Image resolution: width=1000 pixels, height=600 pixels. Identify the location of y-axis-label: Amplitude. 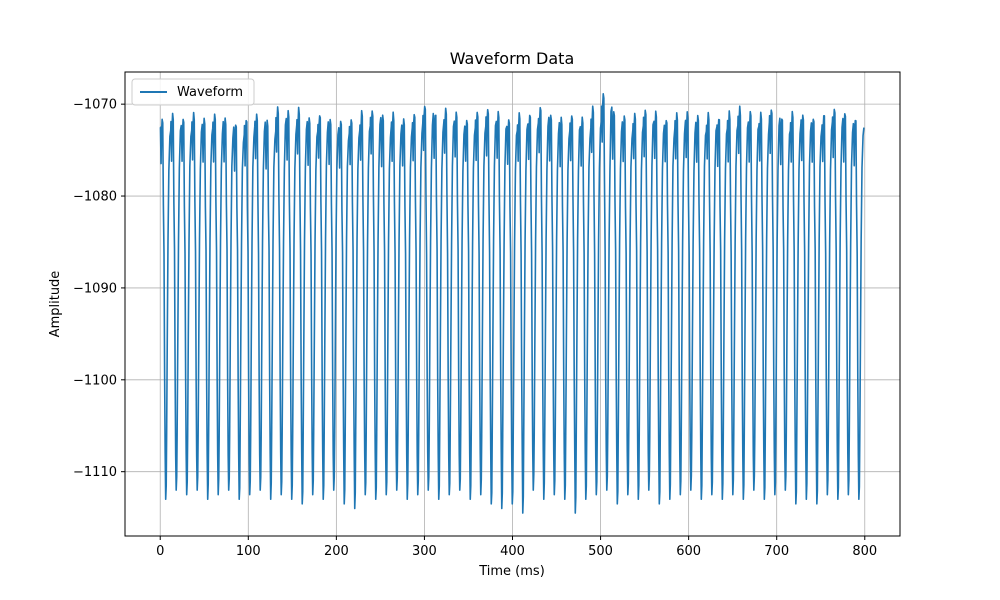
(55, 304).